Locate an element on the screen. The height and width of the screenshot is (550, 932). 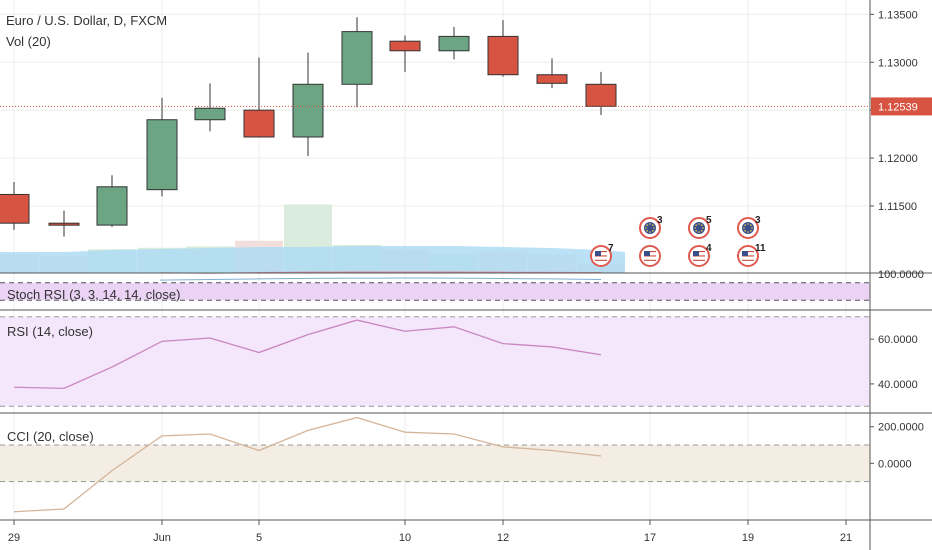
cci-tick-label: 200.0000 is located at coordinates (901, 428).